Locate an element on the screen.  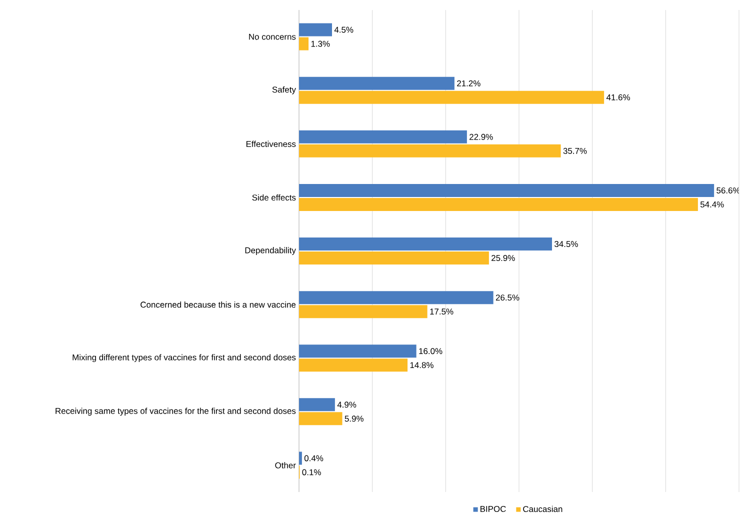
data-label: 16.0% is located at coordinates (430, 351).